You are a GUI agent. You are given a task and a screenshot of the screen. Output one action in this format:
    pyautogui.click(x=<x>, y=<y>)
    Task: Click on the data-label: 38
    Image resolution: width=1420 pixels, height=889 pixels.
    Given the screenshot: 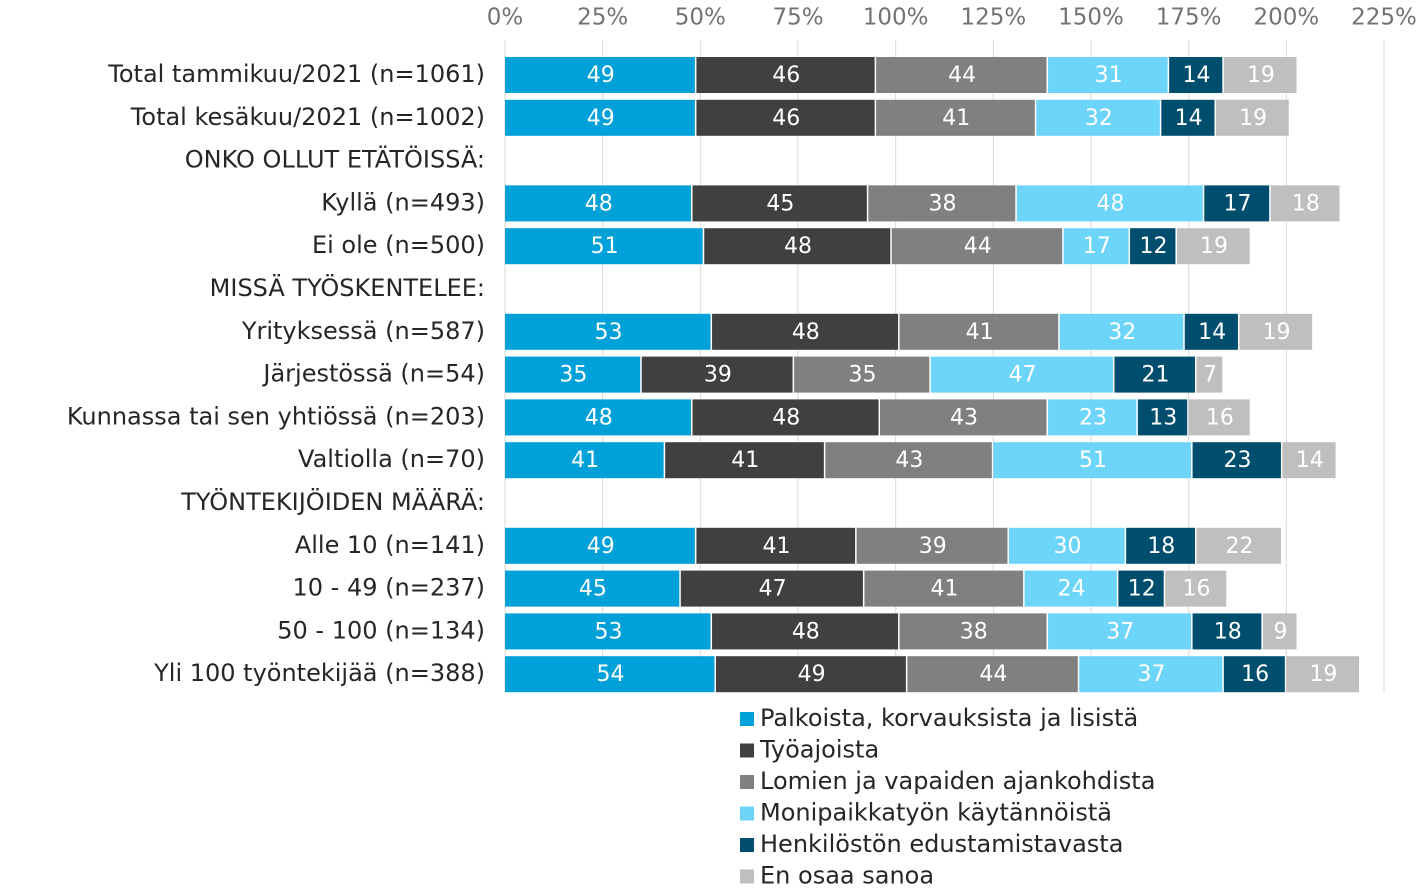 What is the action you would take?
    pyautogui.click(x=943, y=203)
    